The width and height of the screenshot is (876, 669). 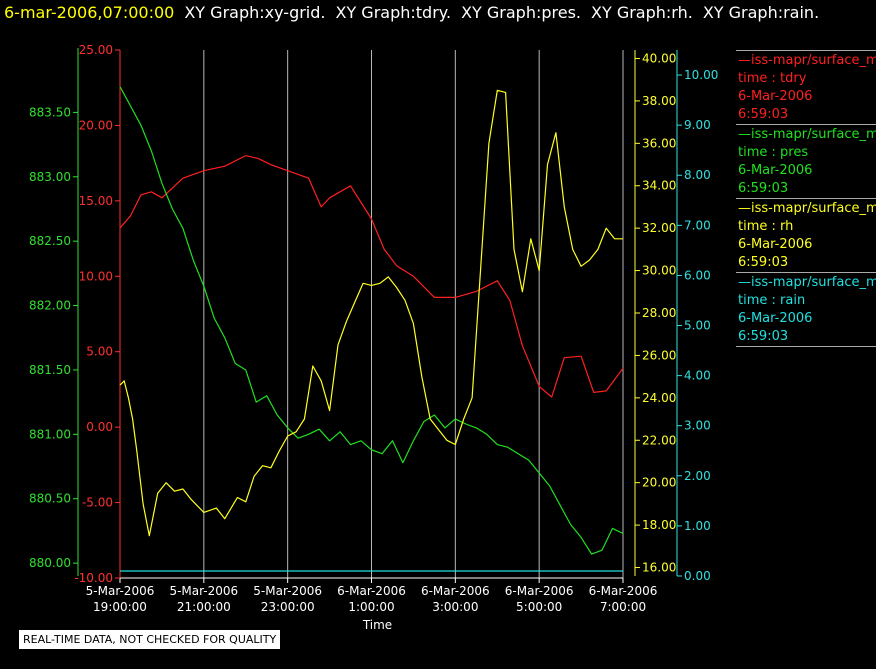 What do you see at coordinates (659, 186) in the screenshot?
I see `y-tick-label-rh: 34.00` at bounding box center [659, 186].